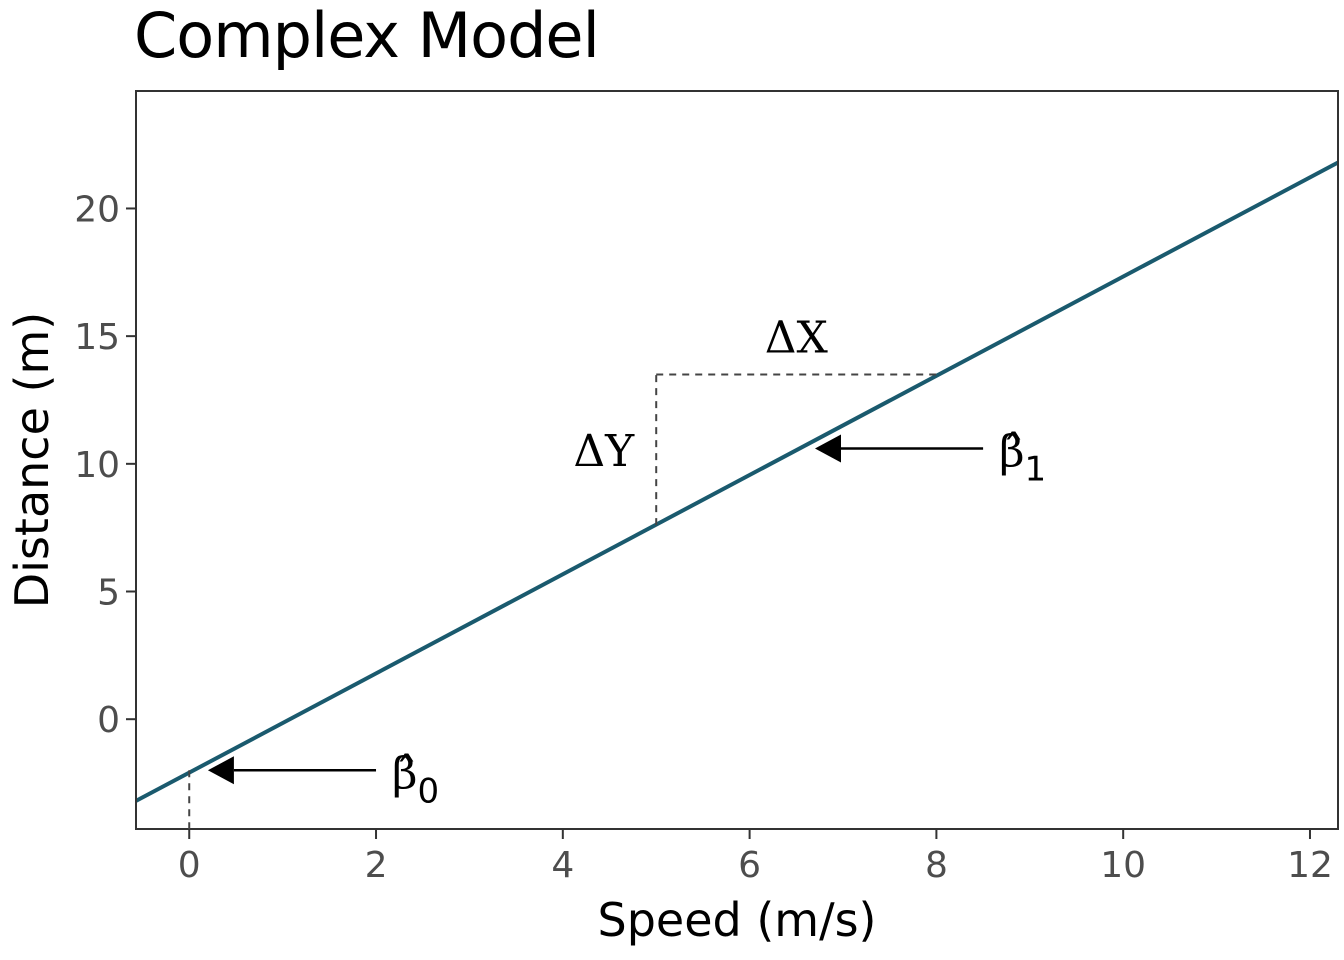 The width and height of the screenshot is (1344, 960). I want to click on y-tick-label: 0, so click(108, 720).